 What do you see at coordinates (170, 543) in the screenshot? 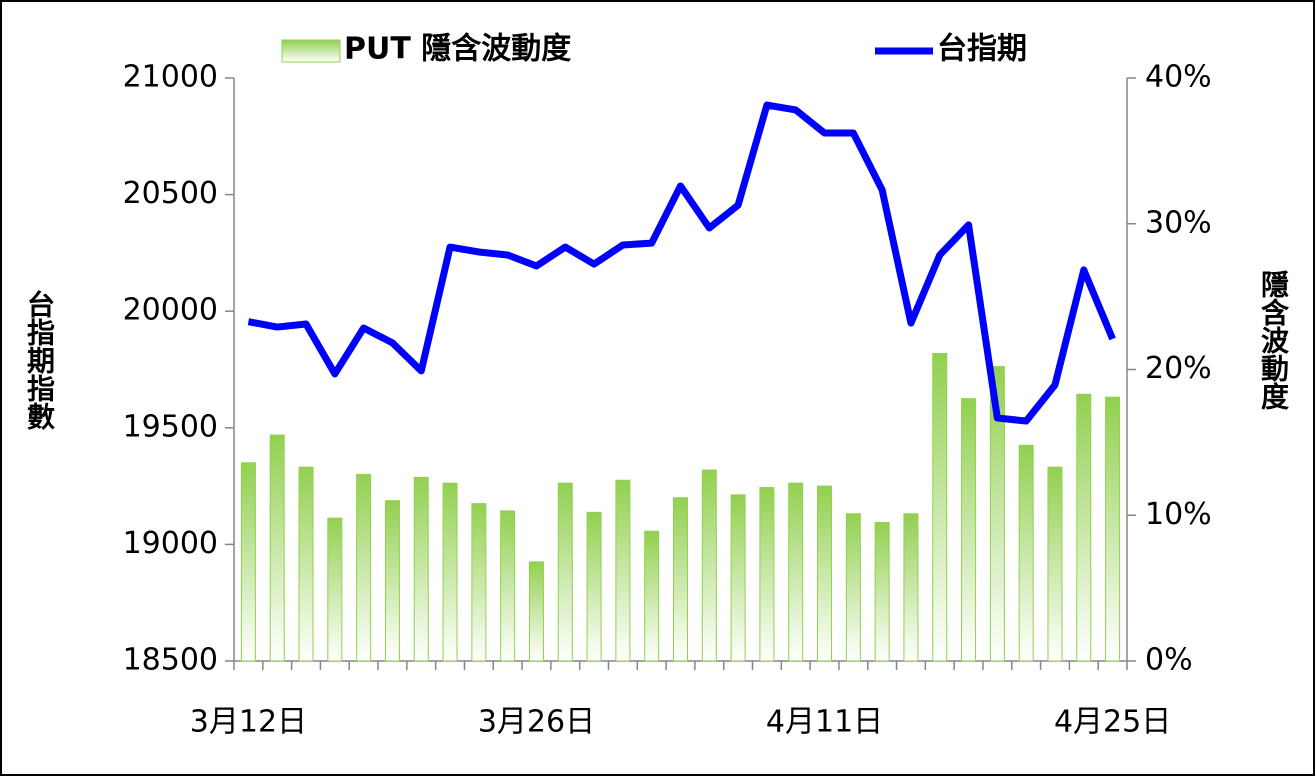
I see `y-tick-label: 19000` at bounding box center [170, 543].